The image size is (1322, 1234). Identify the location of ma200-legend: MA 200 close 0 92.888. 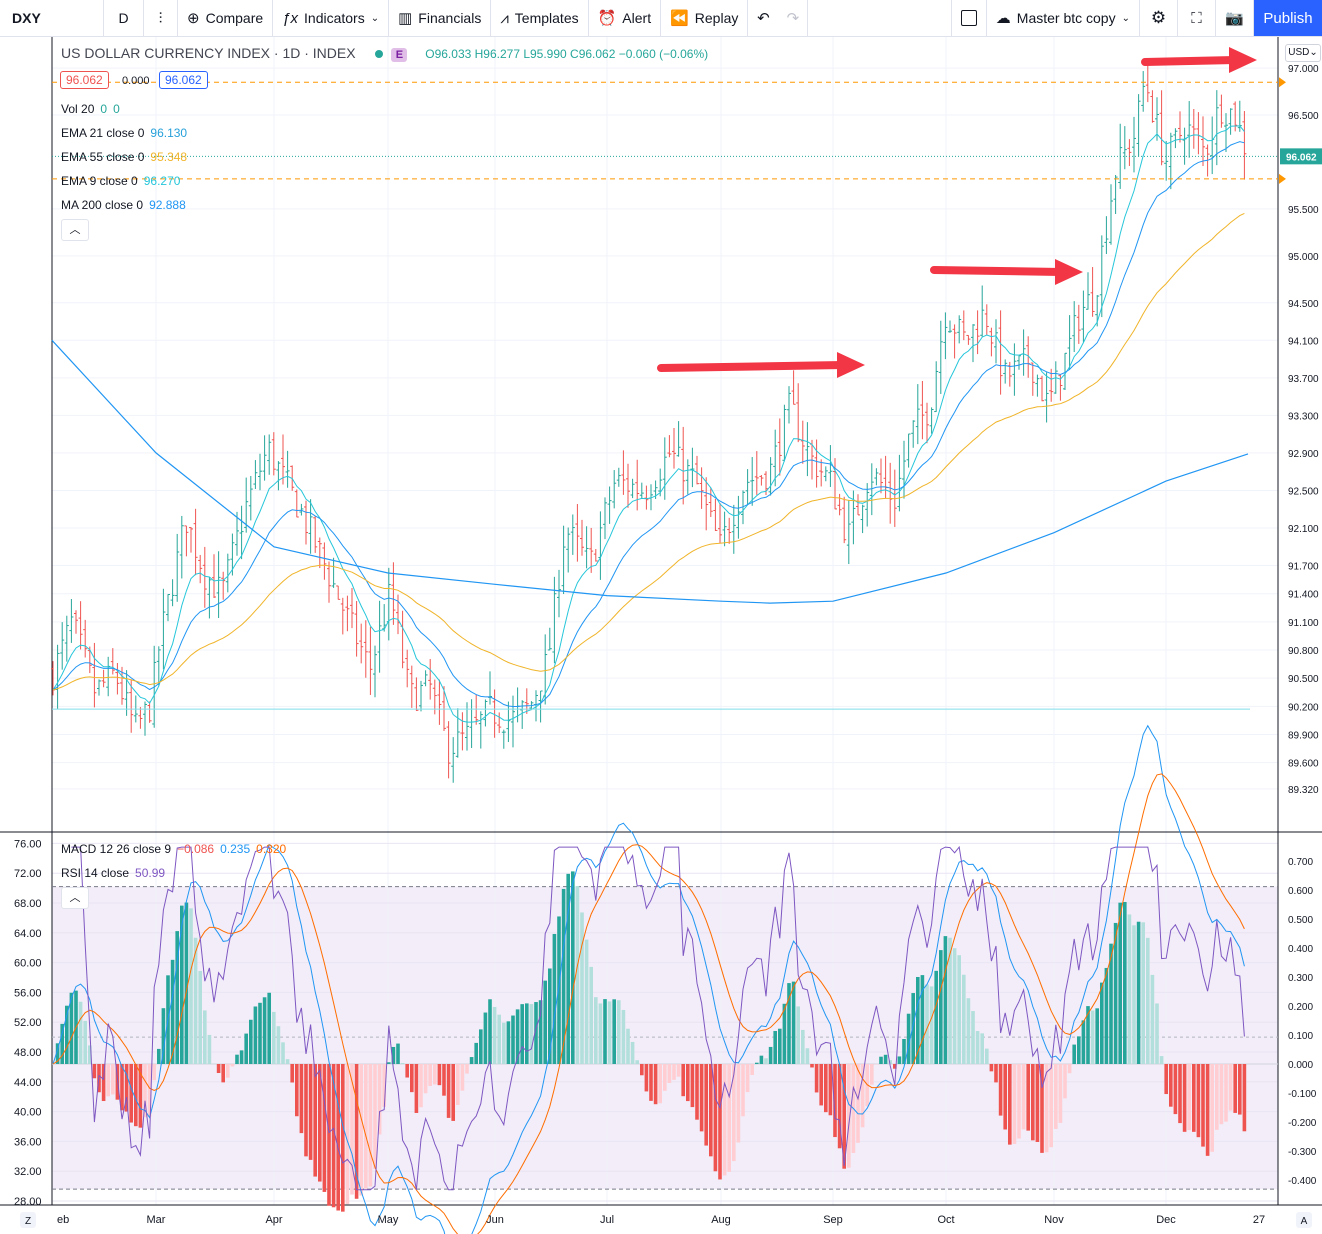
(126, 205).